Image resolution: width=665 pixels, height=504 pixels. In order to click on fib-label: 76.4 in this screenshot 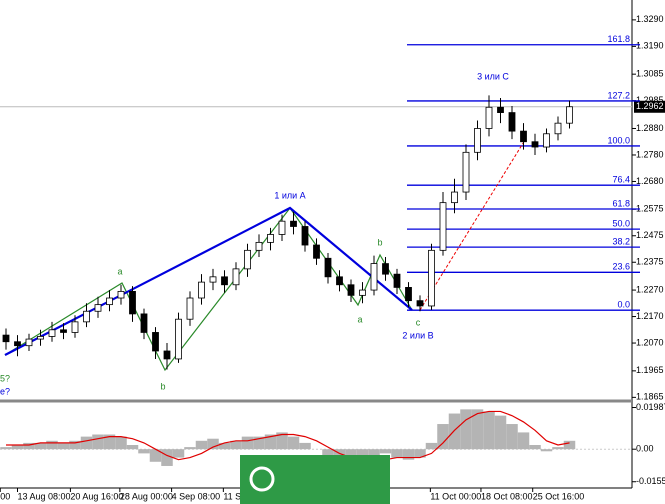, I will do `click(621, 180)`.